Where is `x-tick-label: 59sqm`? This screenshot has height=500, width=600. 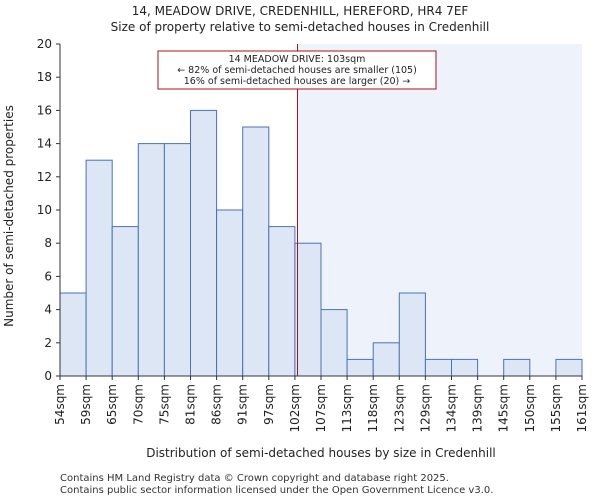
x-tick-label: 59sqm is located at coordinates (86, 404).